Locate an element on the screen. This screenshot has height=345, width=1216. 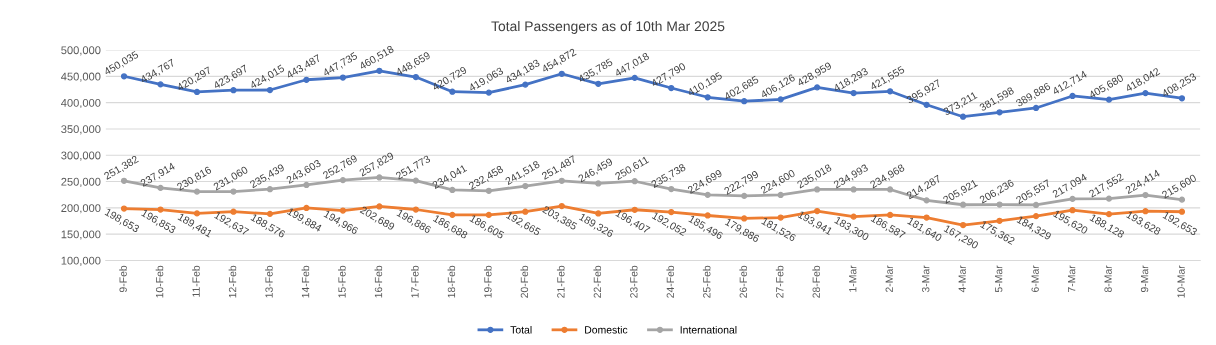
x-tick-label: 25-Feb is located at coordinates (706, 281).